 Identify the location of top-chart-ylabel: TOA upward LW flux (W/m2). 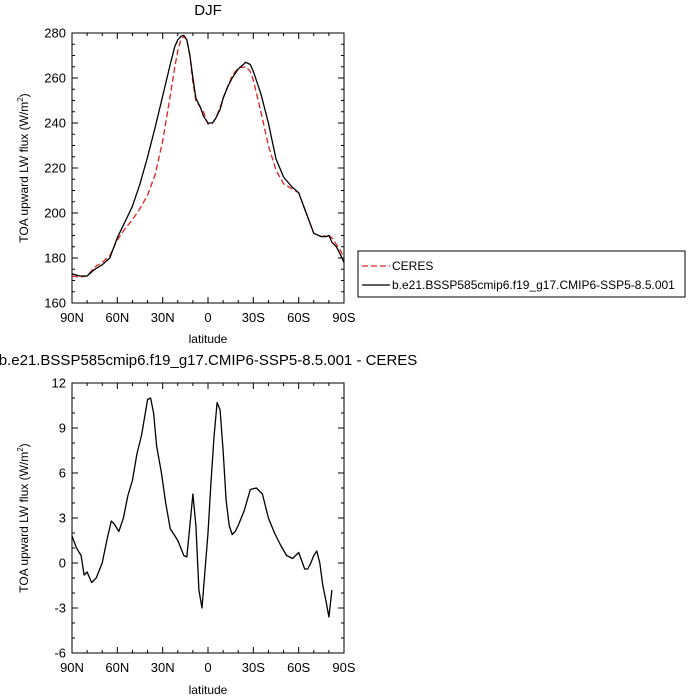
(23, 167).